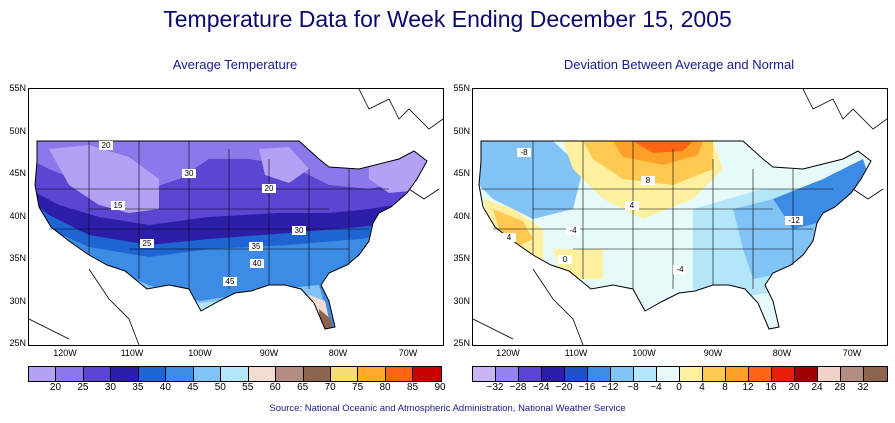 The image size is (895, 423). Describe the element at coordinates (17, 343) in the screenshot. I see `latitude-label: 25N` at that location.